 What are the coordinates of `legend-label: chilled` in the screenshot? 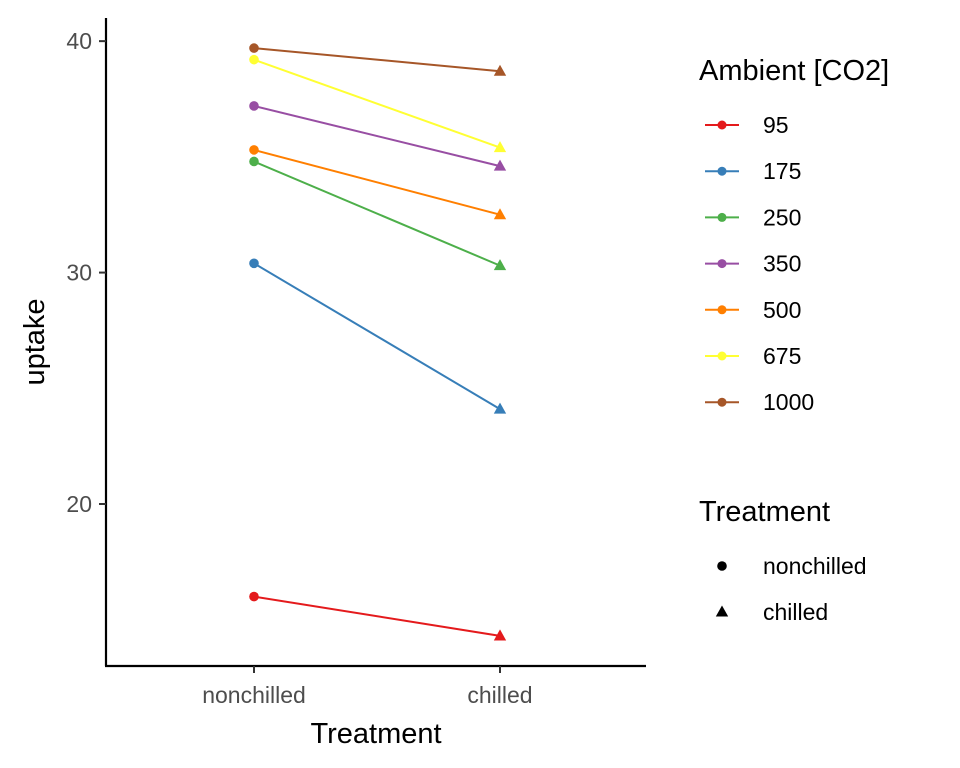 It's located at (795, 612).